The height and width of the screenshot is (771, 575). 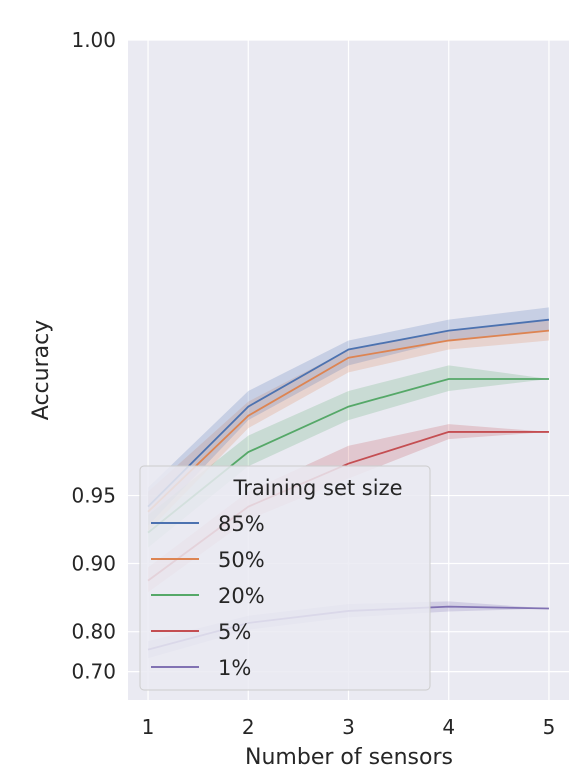 I want to click on legend-label: 5%, so click(x=234, y=632).